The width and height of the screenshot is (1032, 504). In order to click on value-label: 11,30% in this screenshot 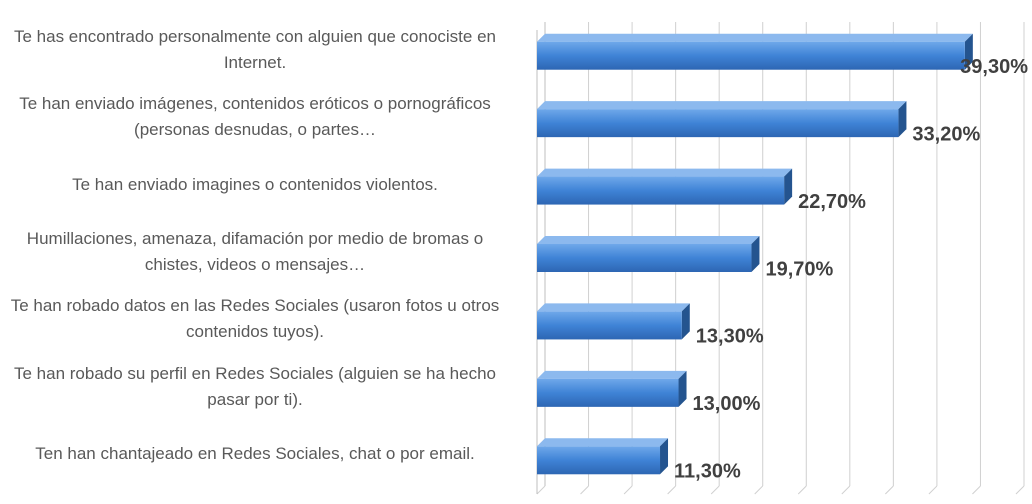, I will do `click(707, 472)`.